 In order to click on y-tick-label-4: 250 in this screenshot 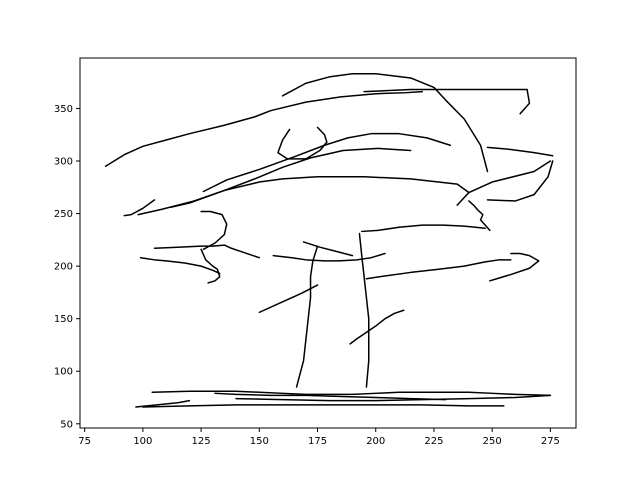, I will do `click(63, 214)`.